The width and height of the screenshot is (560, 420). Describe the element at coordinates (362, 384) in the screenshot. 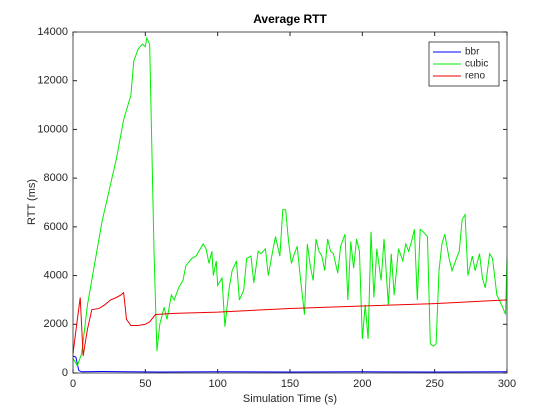

I see `x-tick-label: 200` at that location.